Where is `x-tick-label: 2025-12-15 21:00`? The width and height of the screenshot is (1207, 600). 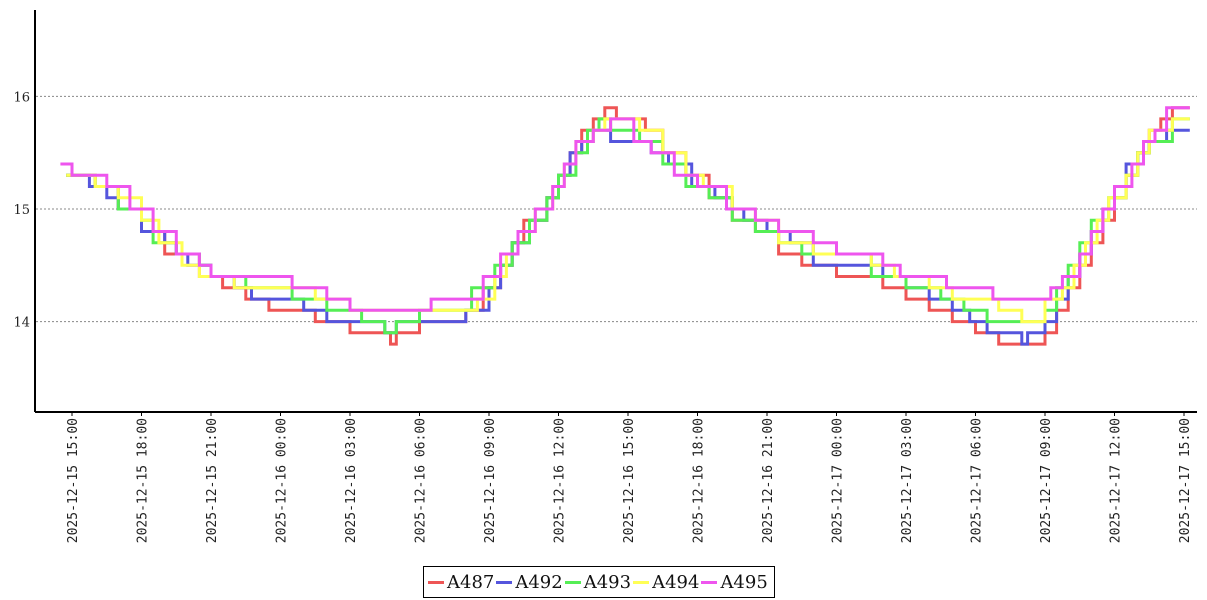 x-tick-label: 2025-12-15 21:00 is located at coordinates (212, 480).